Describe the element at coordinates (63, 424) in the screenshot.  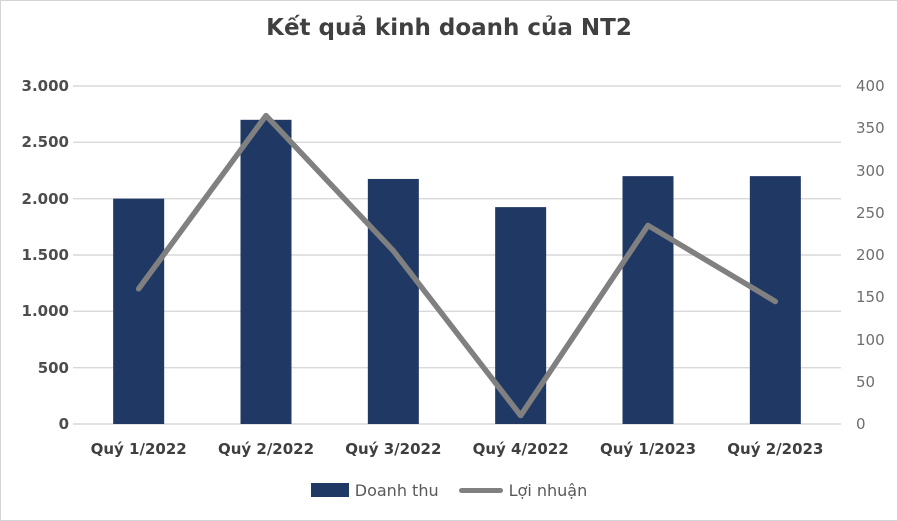
I see `left-axis-tick-label: 0` at that location.